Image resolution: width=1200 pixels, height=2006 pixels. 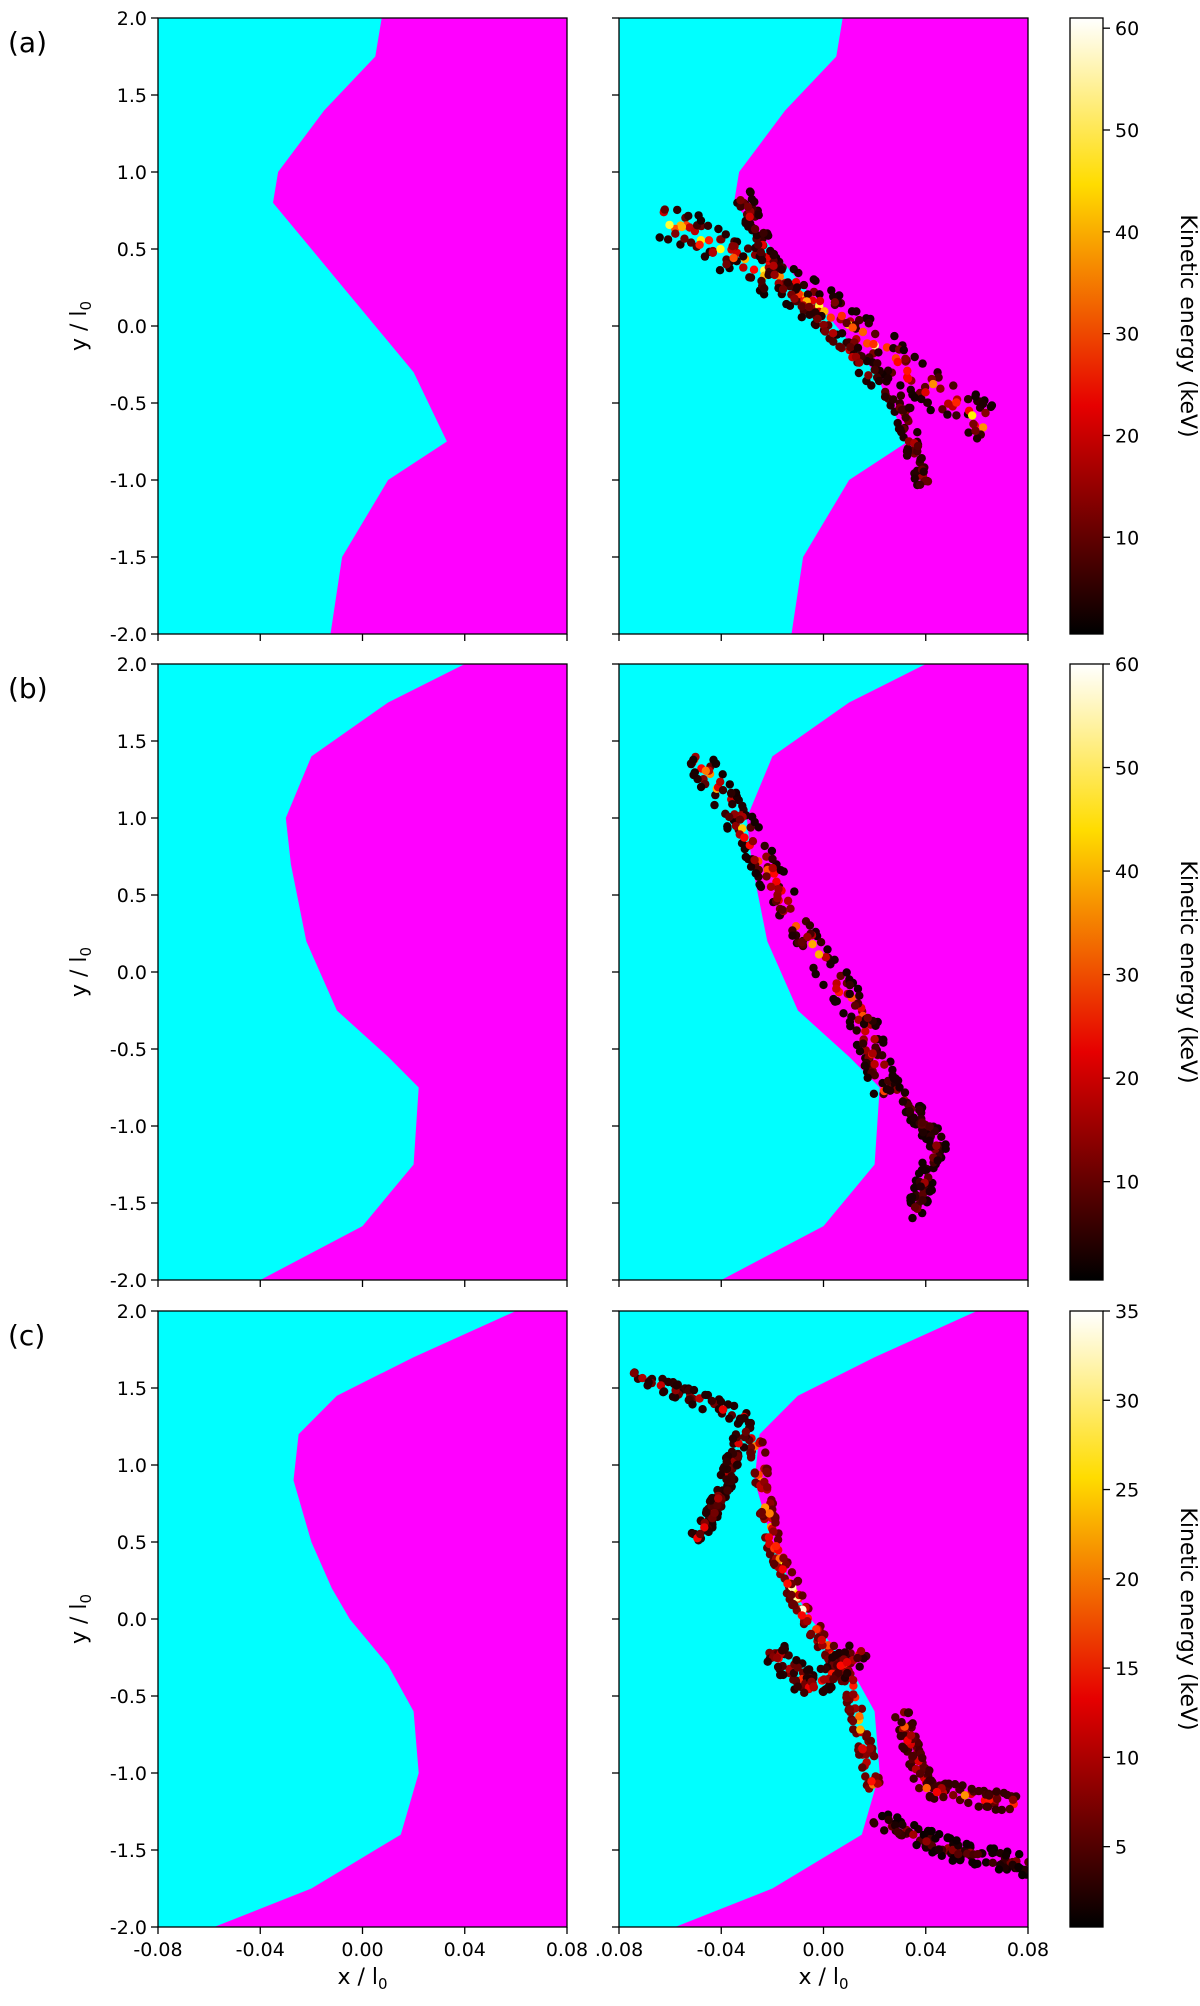 What do you see at coordinates (128, 1697) in the screenshot?
I see `y-tick-label: -0.5` at bounding box center [128, 1697].